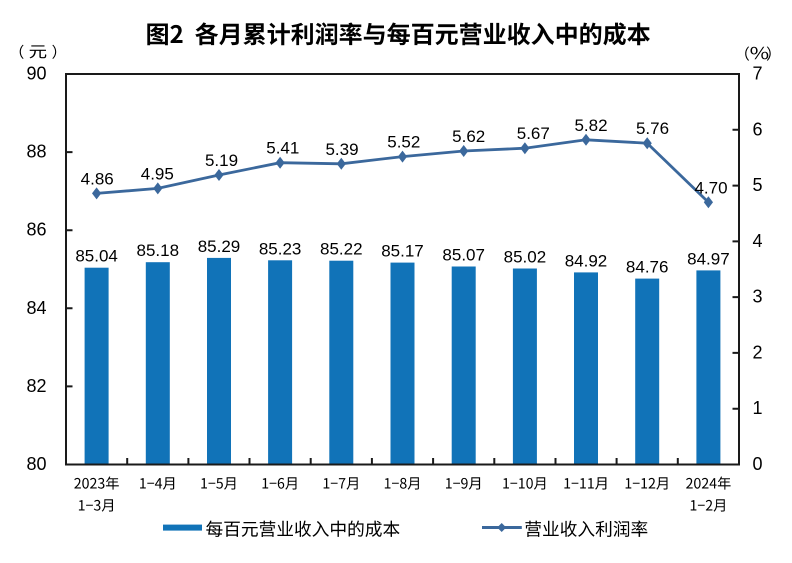  I want to click on svg-text: 4, so click(758, 241).